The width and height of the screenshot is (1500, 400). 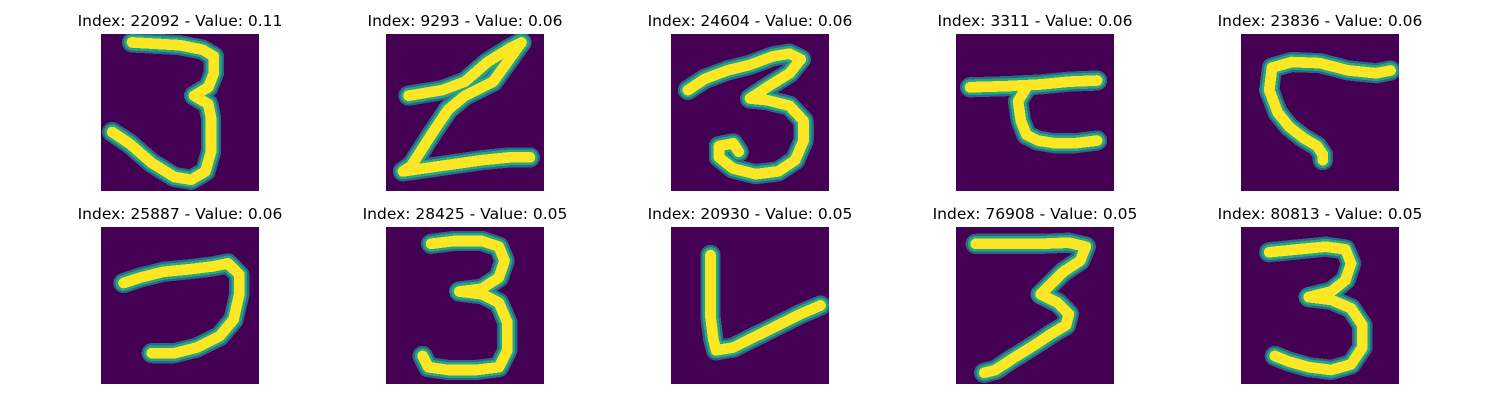 What do you see at coordinates (180, 214) in the screenshot?
I see `panel-title: Index: 25887 - Value: 0.06` at bounding box center [180, 214].